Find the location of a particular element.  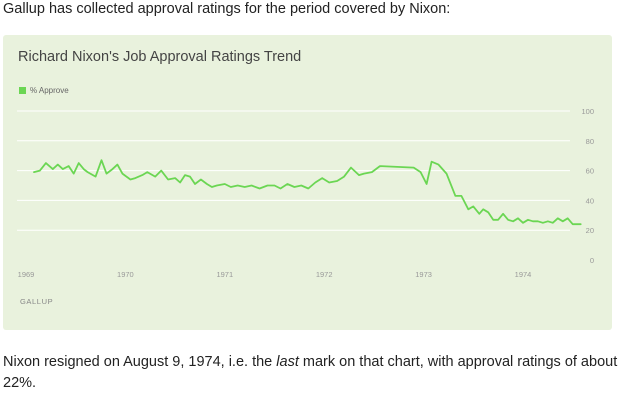

chart-legend: % Approve is located at coordinates (44, 90).